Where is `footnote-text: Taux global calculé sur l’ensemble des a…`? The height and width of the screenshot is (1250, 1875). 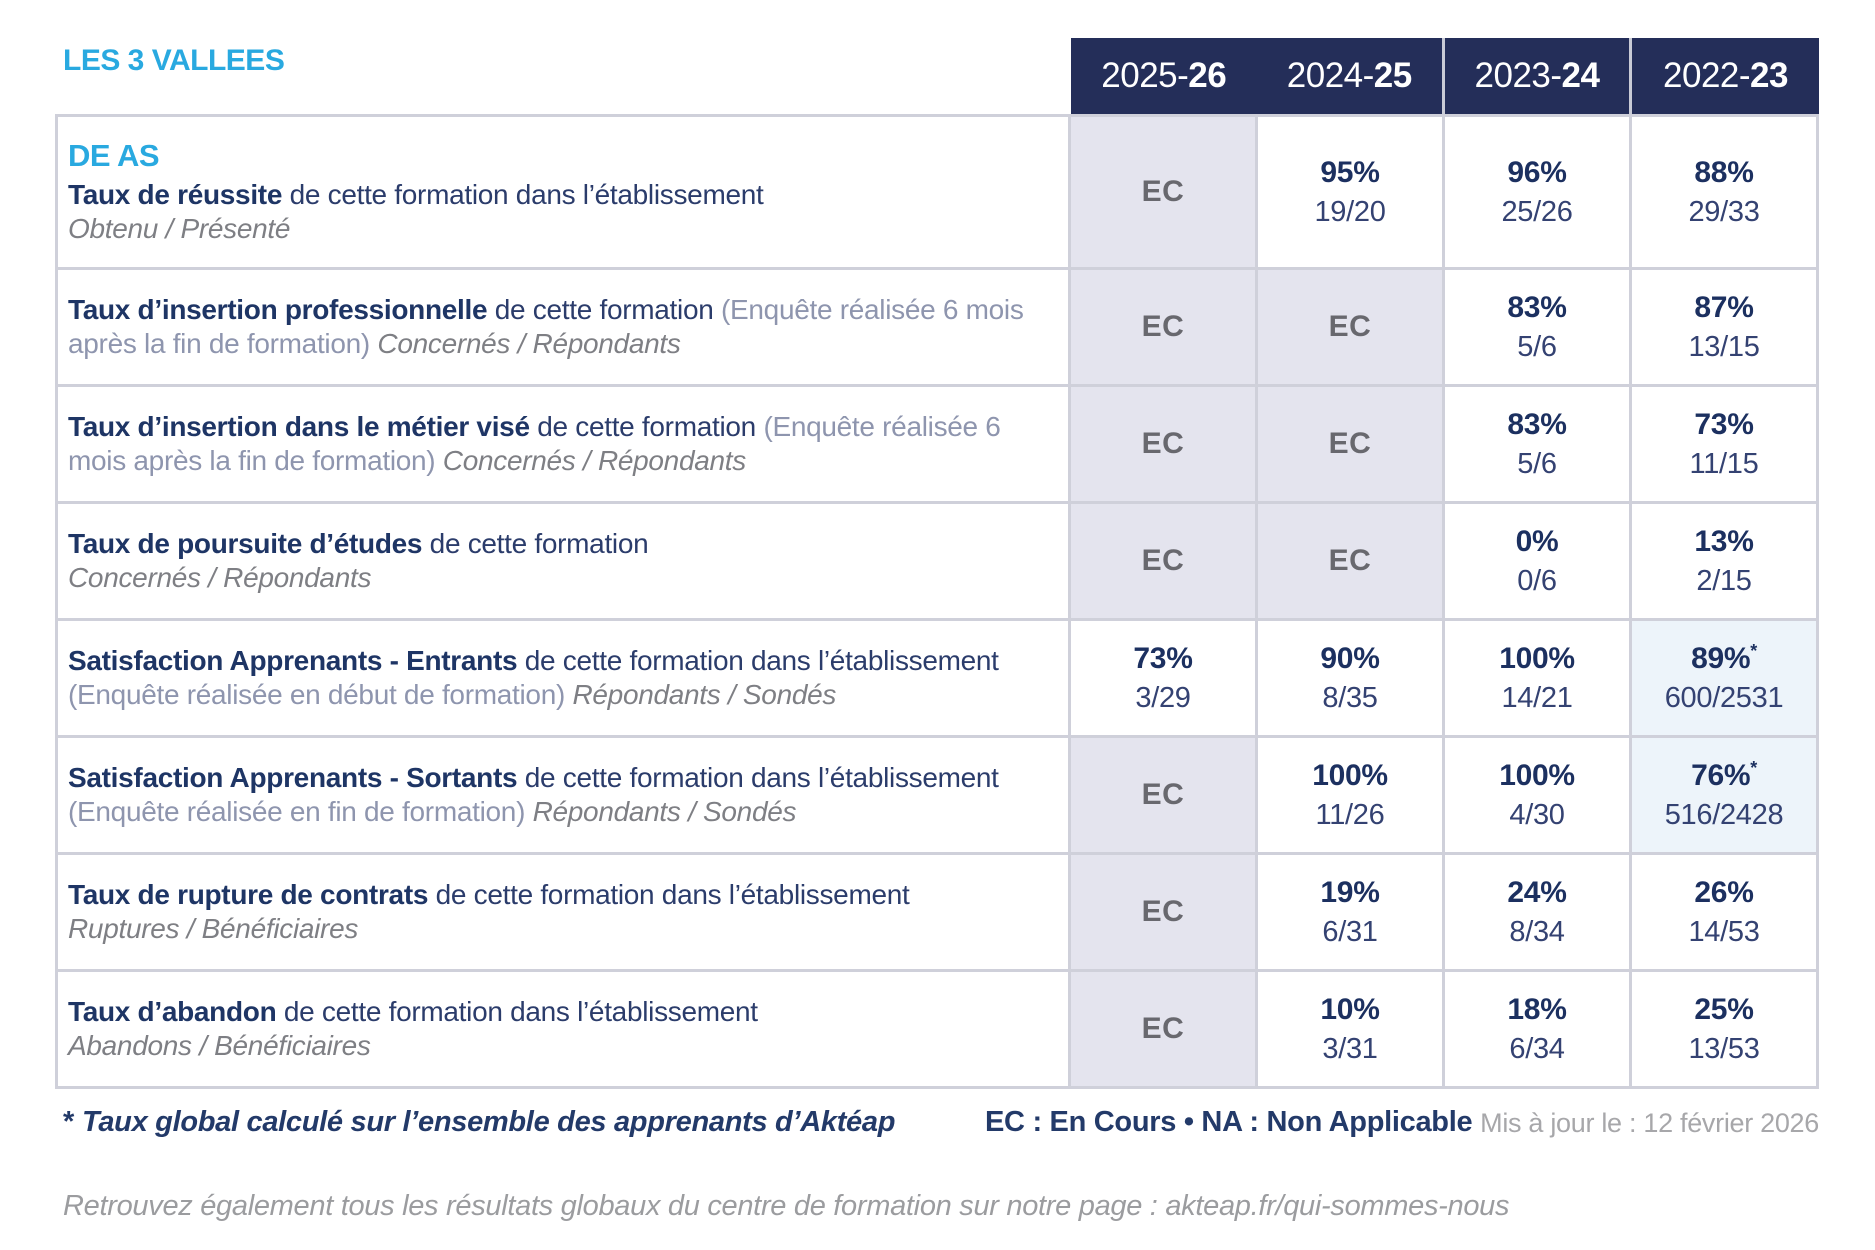 footnote-text: Taux global calculé sur l’ensemble des a… is located at coordinates (489, 1122).